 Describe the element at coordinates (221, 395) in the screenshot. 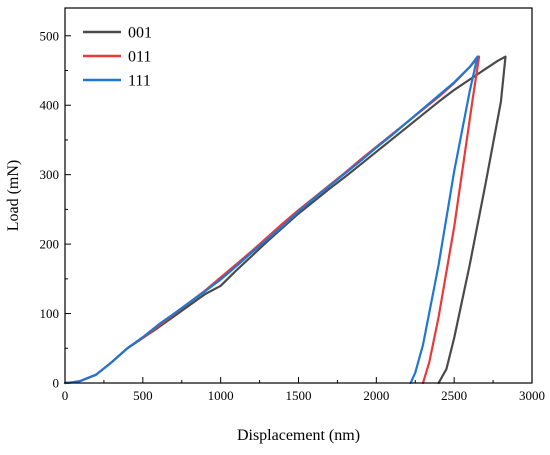

I see `x-tick-label: 1000` at that location.